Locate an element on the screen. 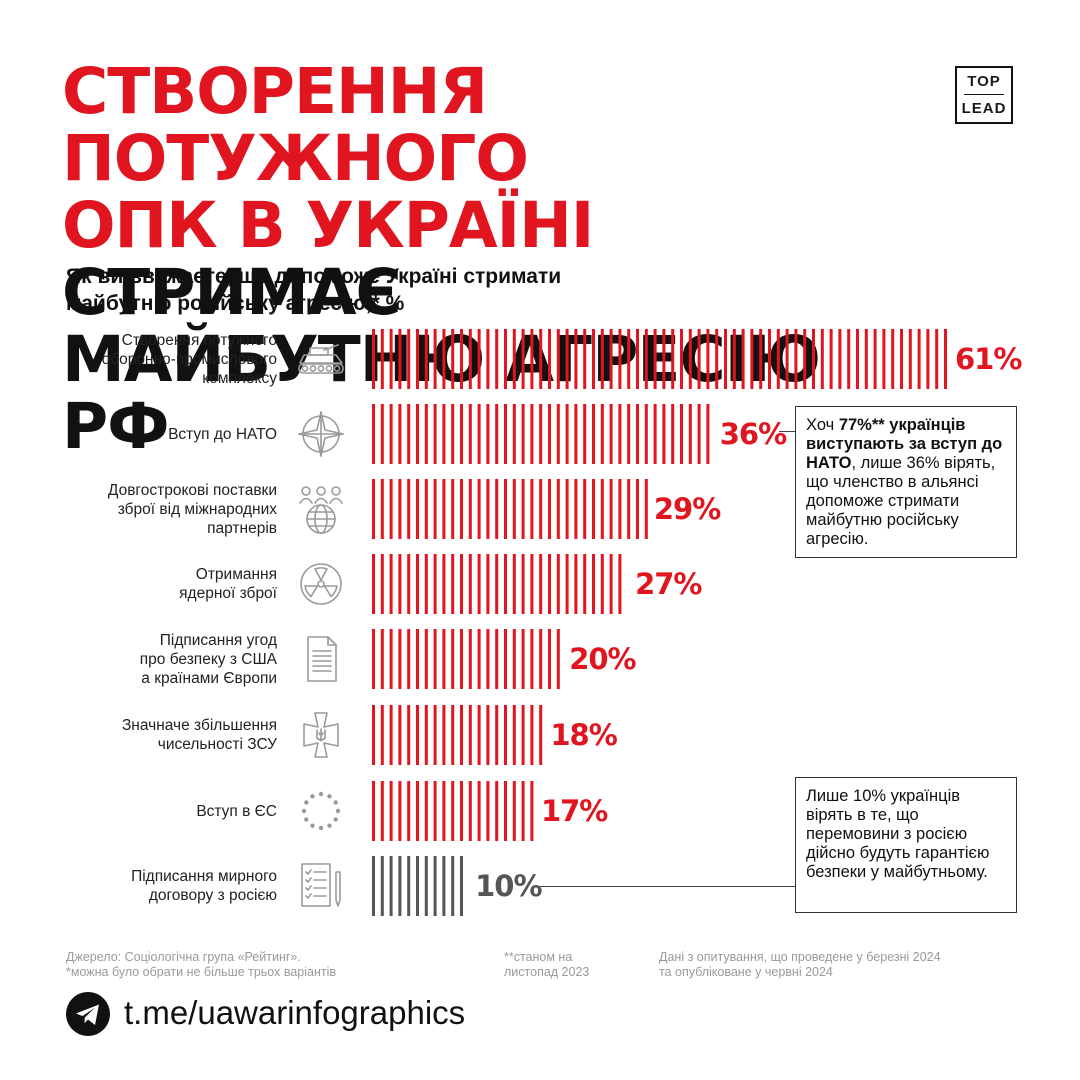 The height and width of the screenshot is (1080, 1080). telegram-icon is located at coordinates (88, 1014).